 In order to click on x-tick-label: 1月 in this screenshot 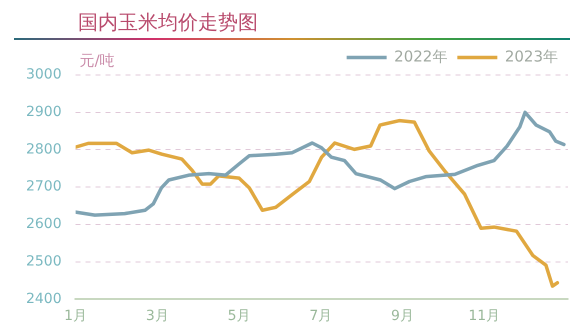, I will do `click(76, 316)`.